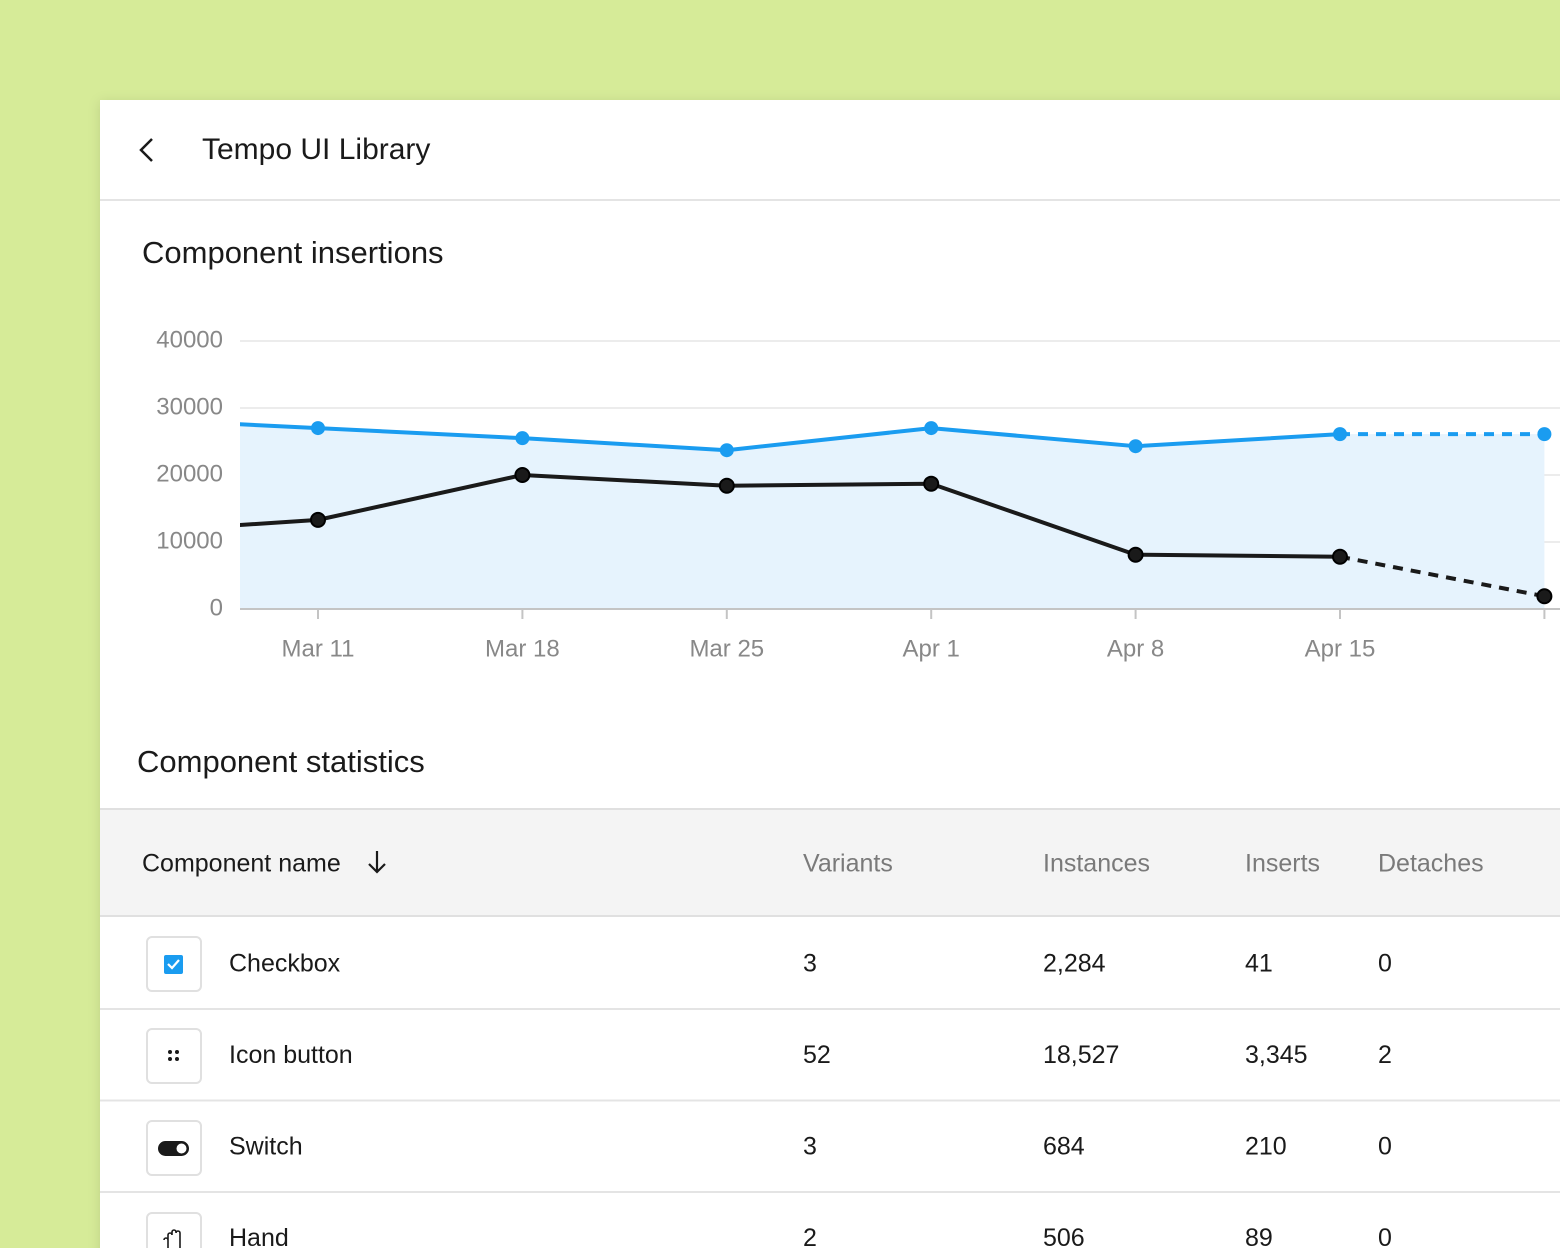 This screenshot has width=1560, height=1248. What do you see at coordinates (892, 516) in the screenshot?
I see `area` at bounding box center [892, 516].